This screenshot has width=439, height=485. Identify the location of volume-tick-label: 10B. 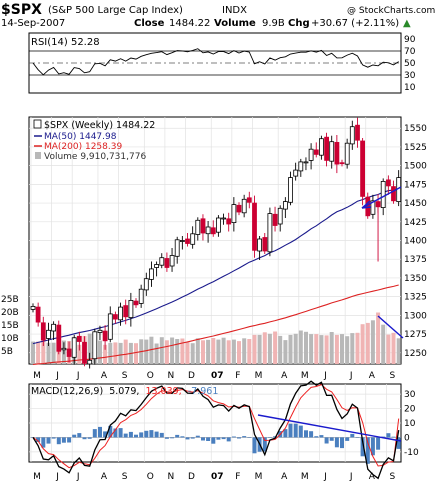
(10, 339).